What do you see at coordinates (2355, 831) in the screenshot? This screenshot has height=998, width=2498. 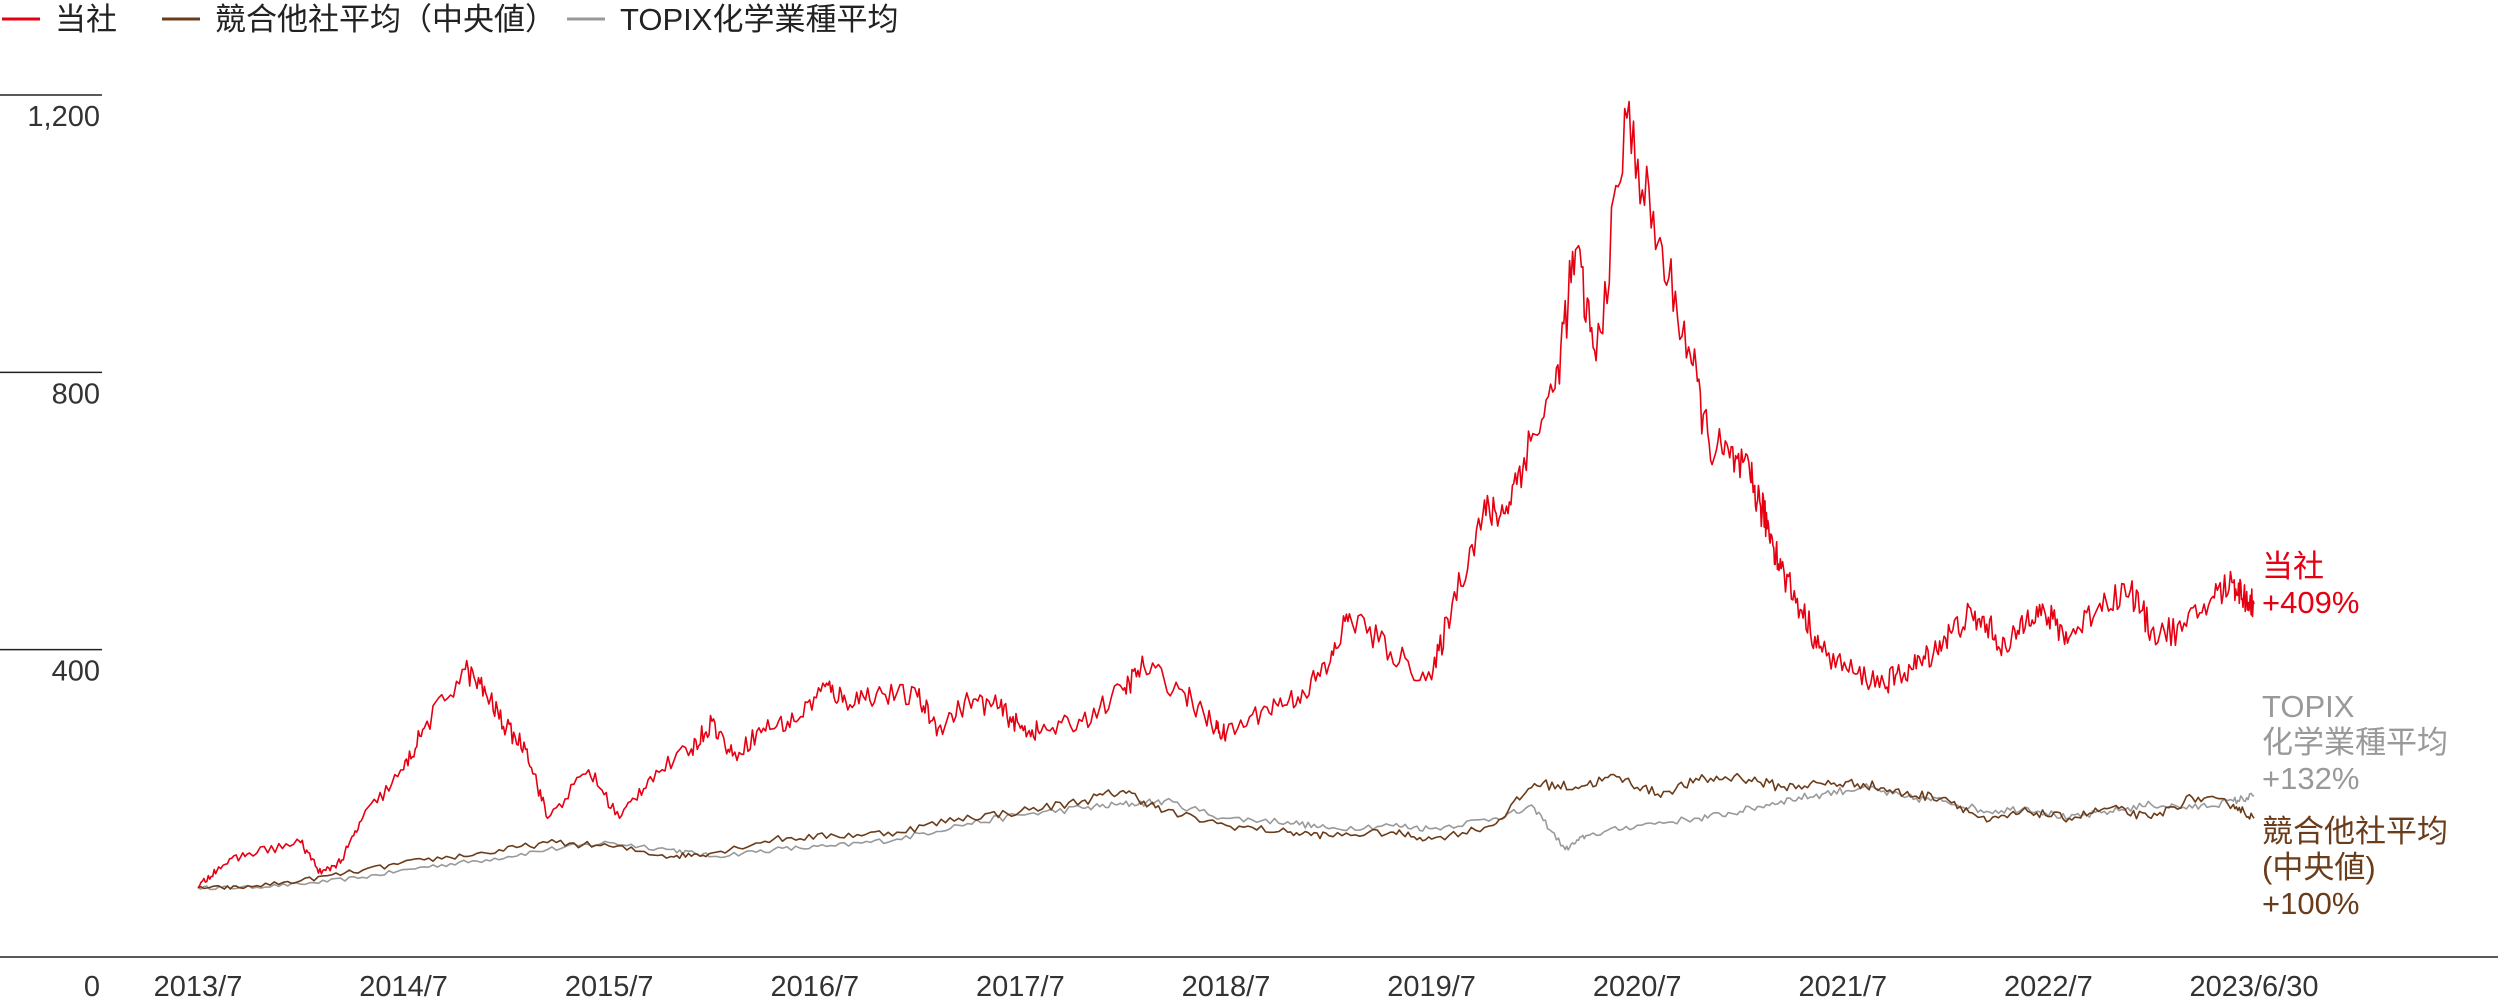 I see `end-label-1-0: 競合他社平均` at bounding box center [2355, 831].